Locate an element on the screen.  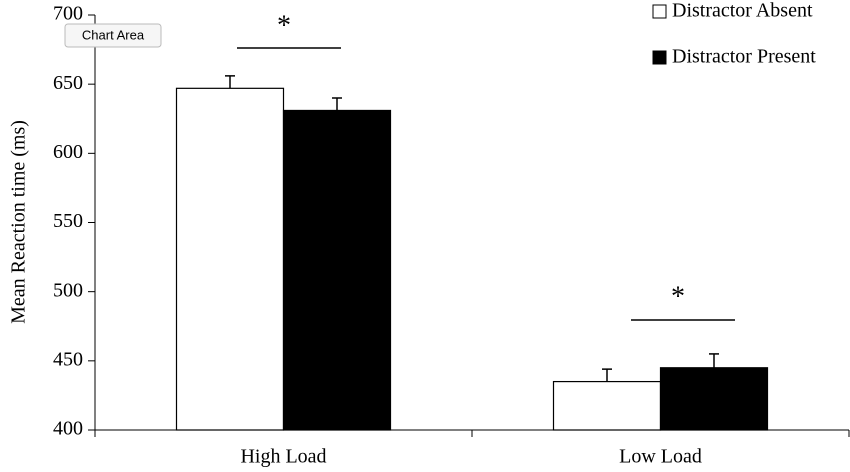
tooltip-box is located at coordinates (113, 35).